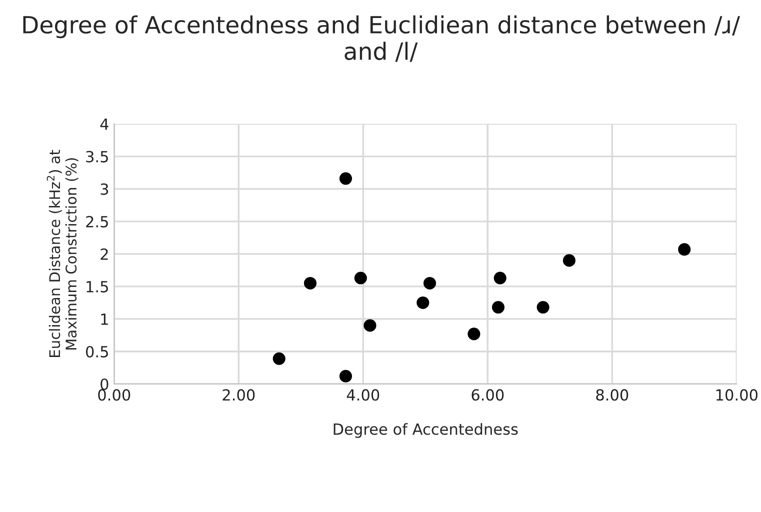 Image resolution: width=761 pixels, height=512 pixels. What do you see at coordinates (104, 124) in the screenshot?
I see `y-tick-label: 4` at bounding box center [104, 124].